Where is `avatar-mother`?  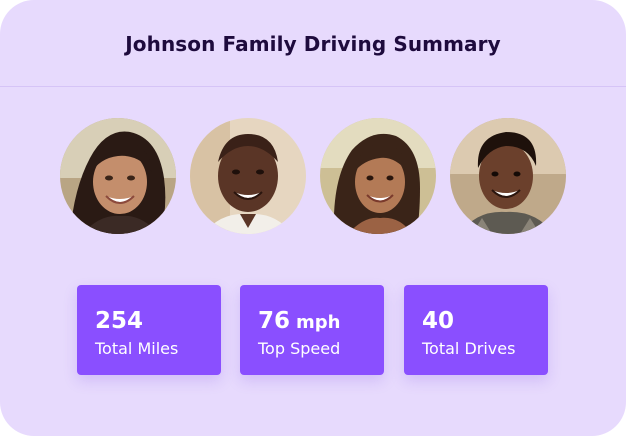
avatar-mother is located at coordinates (118, 176).